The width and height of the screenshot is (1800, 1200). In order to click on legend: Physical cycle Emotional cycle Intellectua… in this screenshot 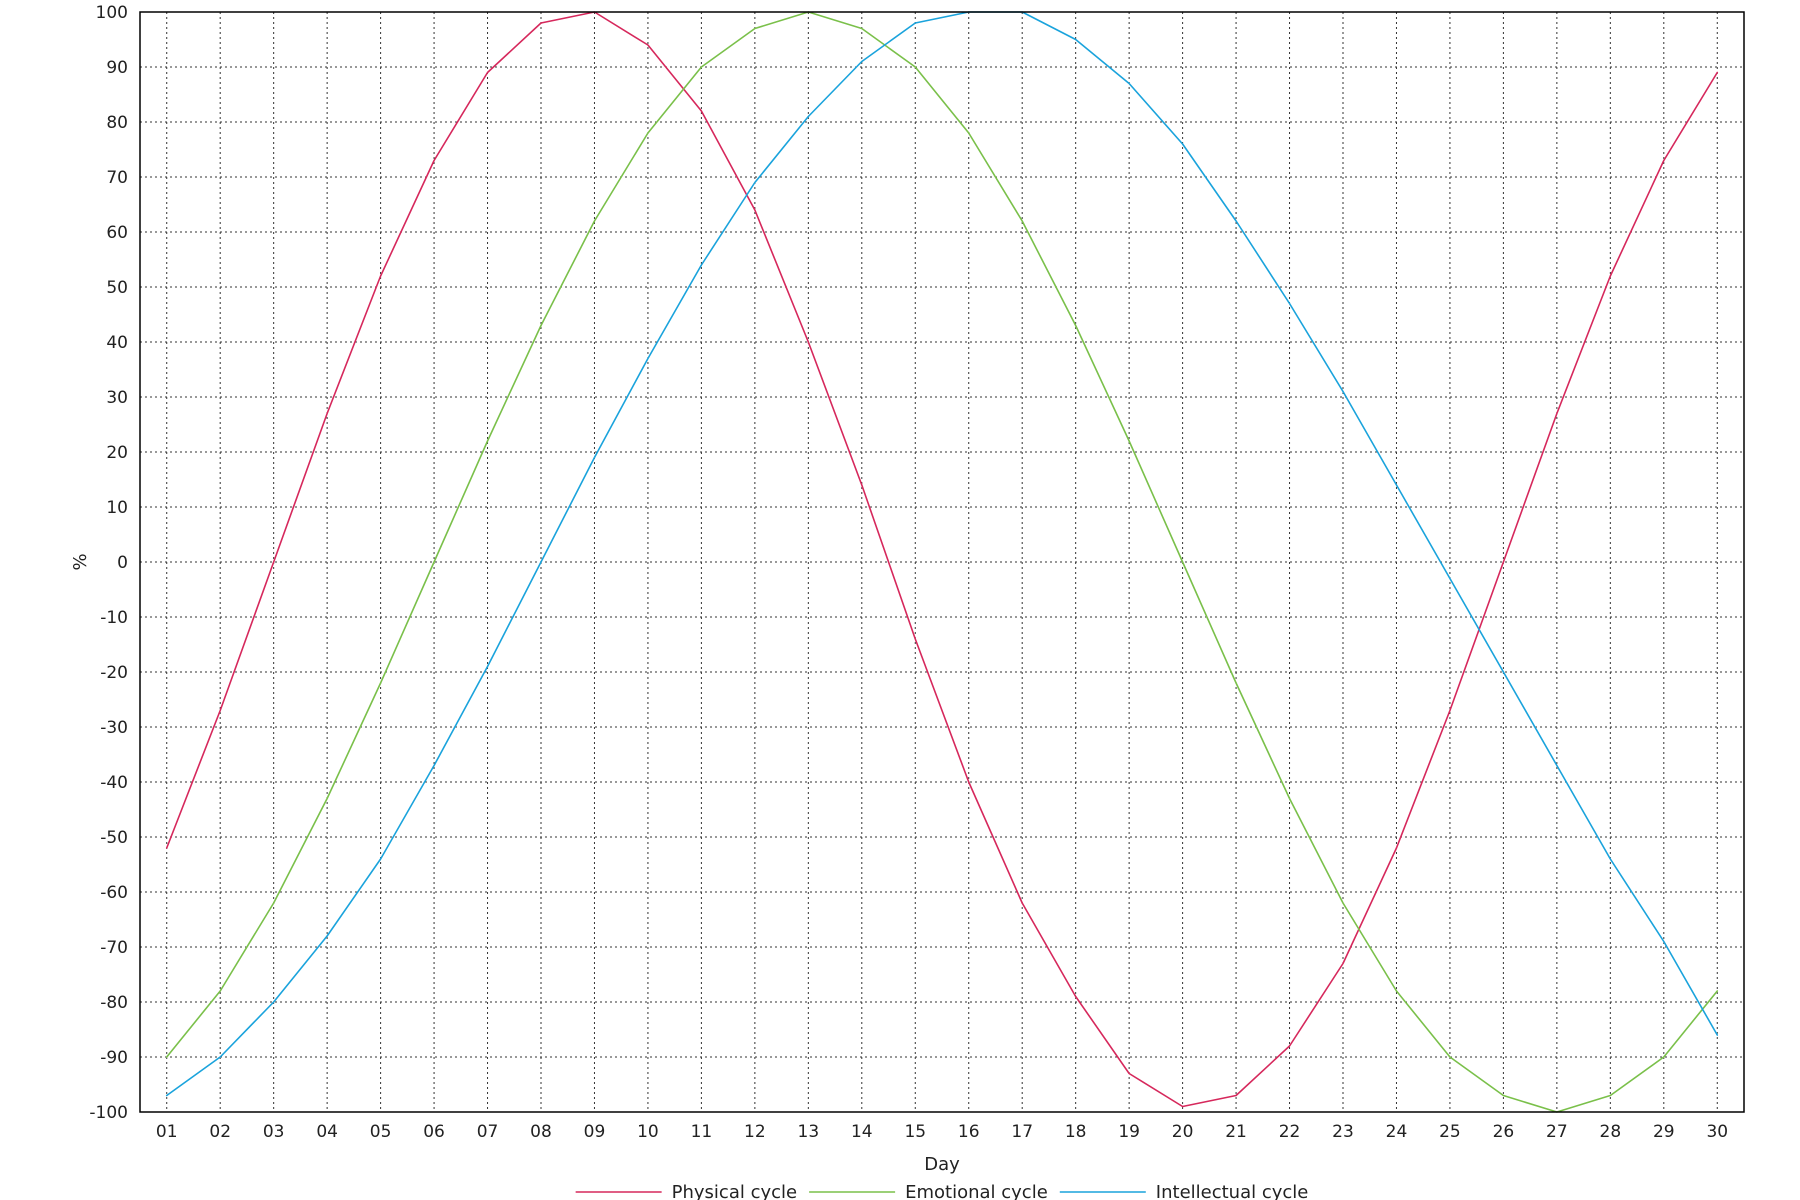, I will do `click(942, 1191)`.